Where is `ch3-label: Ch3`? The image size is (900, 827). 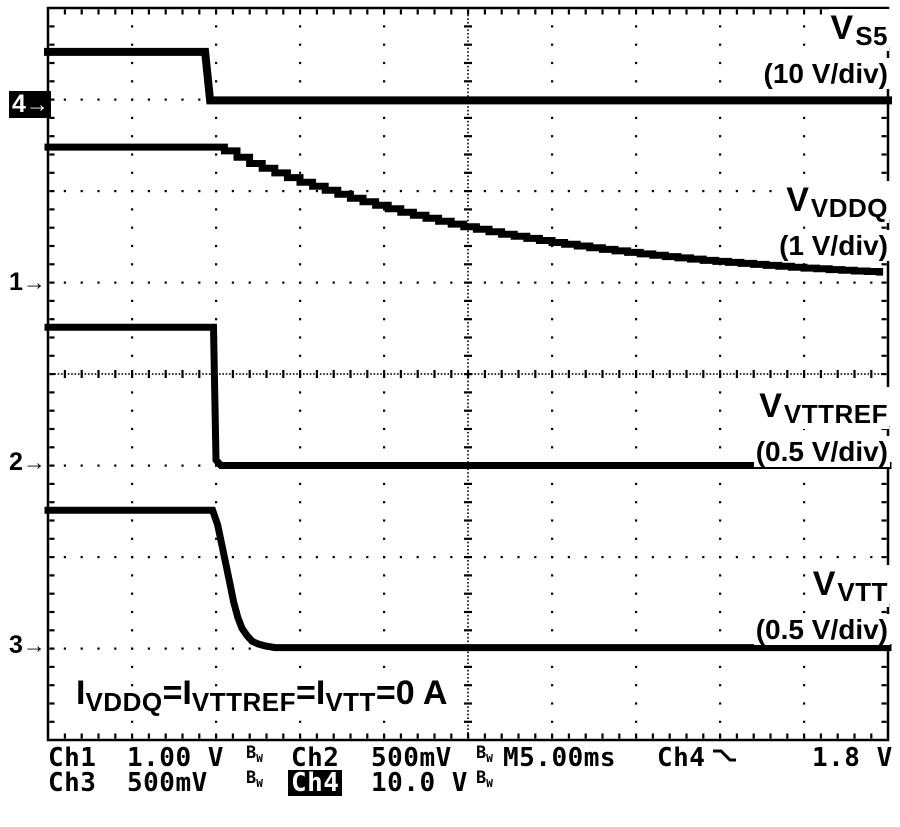
ch3-label: Ch3 is located at coordinates (72, 783).